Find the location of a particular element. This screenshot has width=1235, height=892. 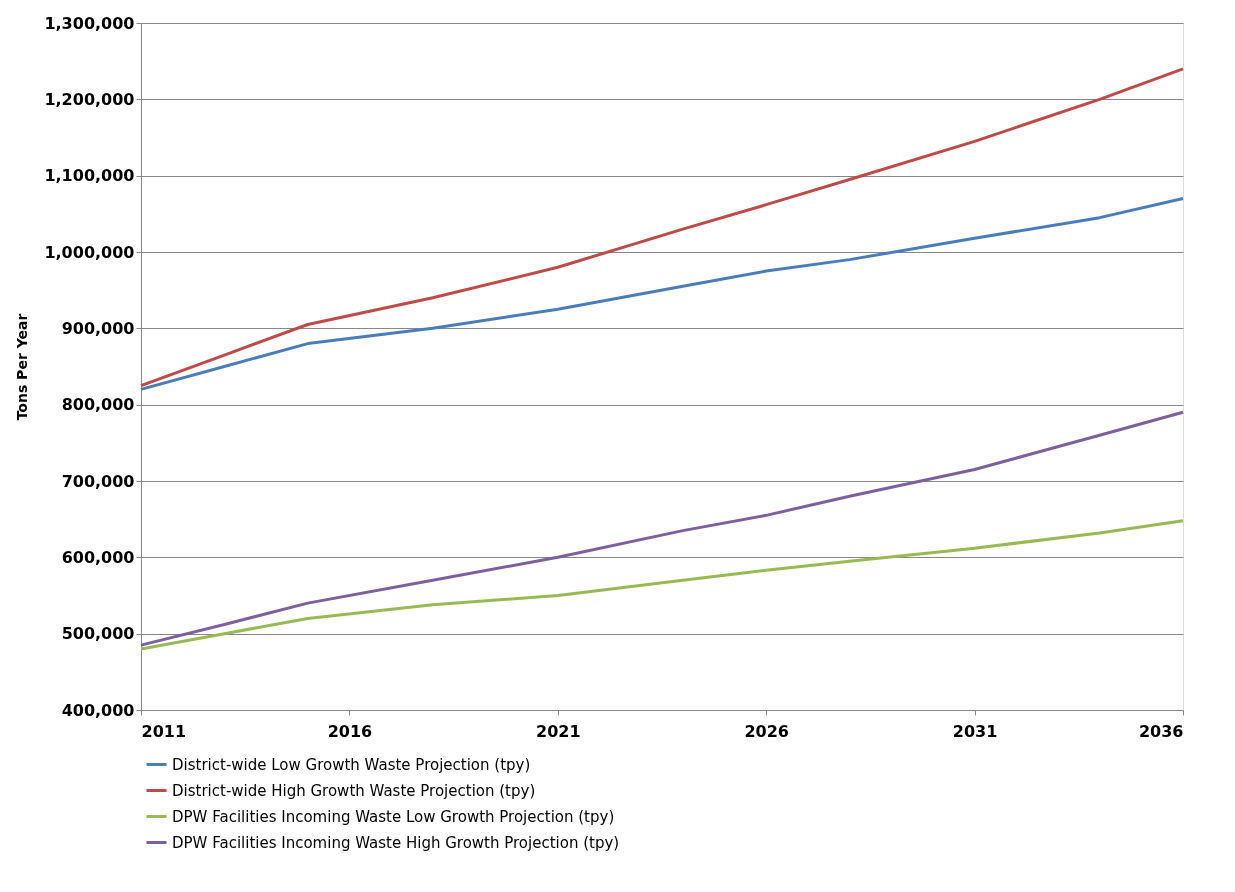

x-tick-label: 2016 is located at coordinates (350, 731).